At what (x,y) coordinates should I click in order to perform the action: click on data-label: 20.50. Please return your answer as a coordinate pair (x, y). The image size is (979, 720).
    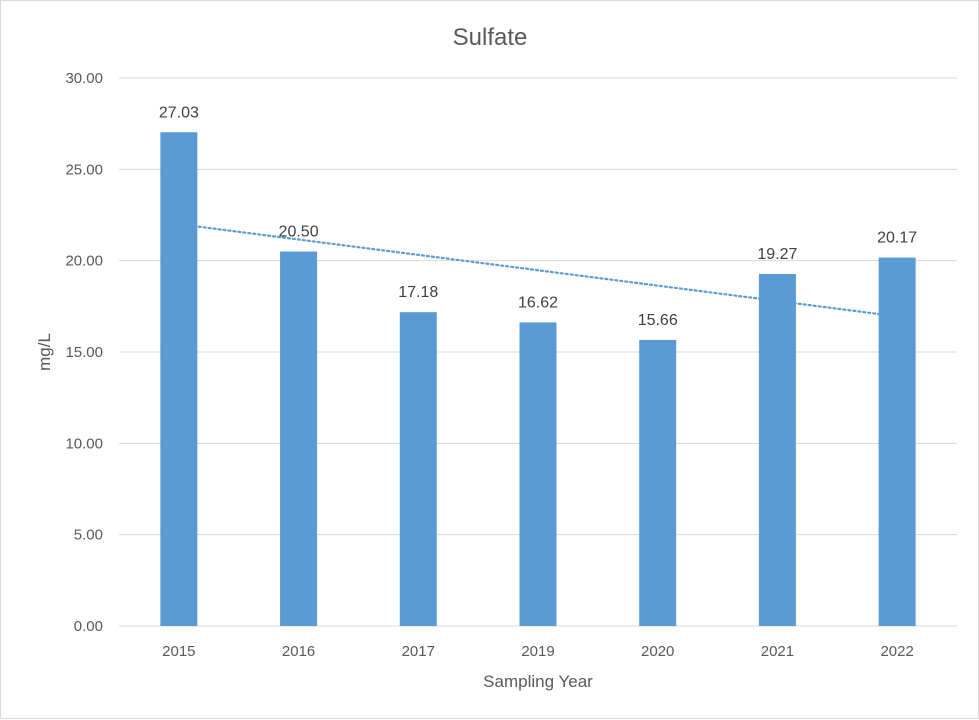
    Looking at the image, I should click on (299, 232).